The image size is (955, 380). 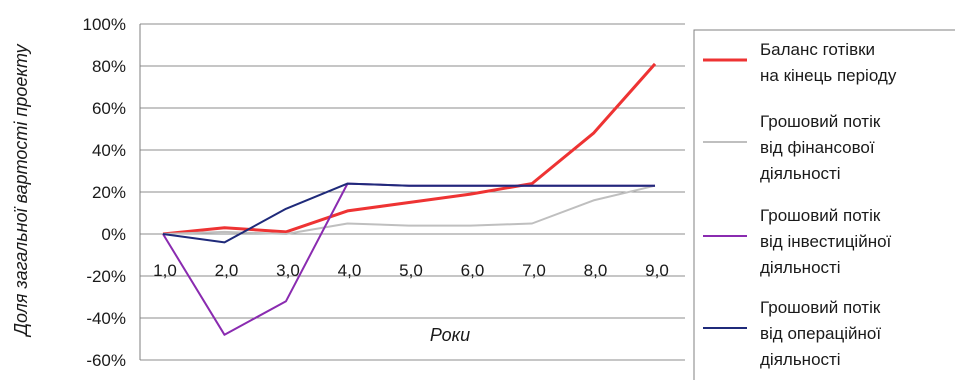 What do you see at coordinates (109, 150) in the screenshot?
I see `y-tick-label: 40%` at bounding box center [109, 150].